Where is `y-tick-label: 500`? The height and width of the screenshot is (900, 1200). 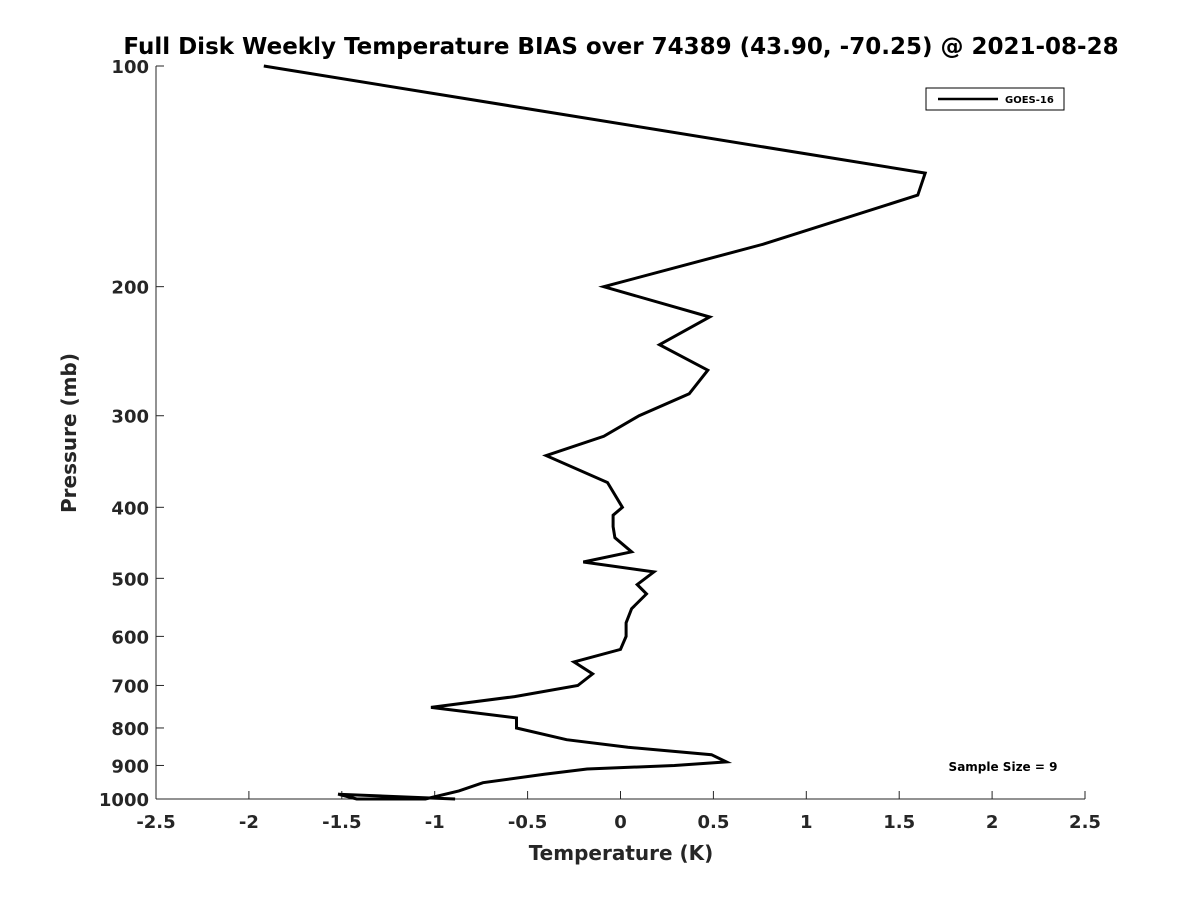
y-tick-label: 500 is located at coordinates (130, 579).